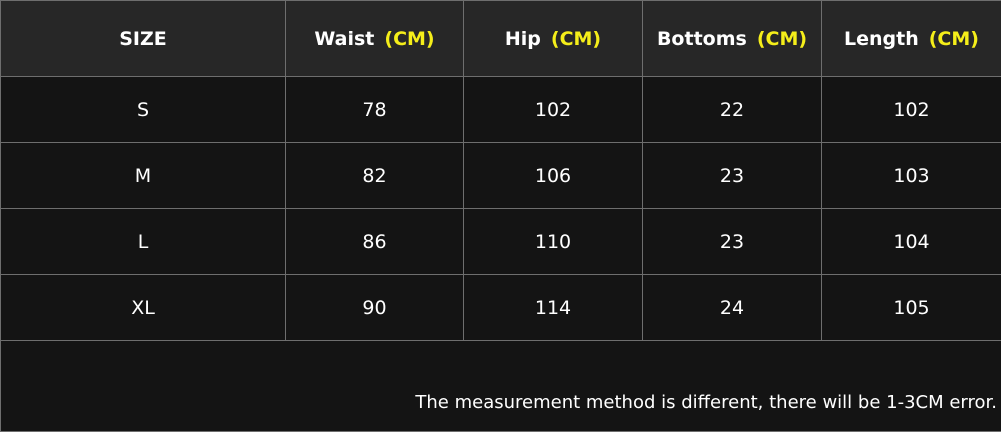 The image size is (1001, 432). Describe the element at coordinates (143, 176) in the screenshot. I see `table-cell: M` at that location.